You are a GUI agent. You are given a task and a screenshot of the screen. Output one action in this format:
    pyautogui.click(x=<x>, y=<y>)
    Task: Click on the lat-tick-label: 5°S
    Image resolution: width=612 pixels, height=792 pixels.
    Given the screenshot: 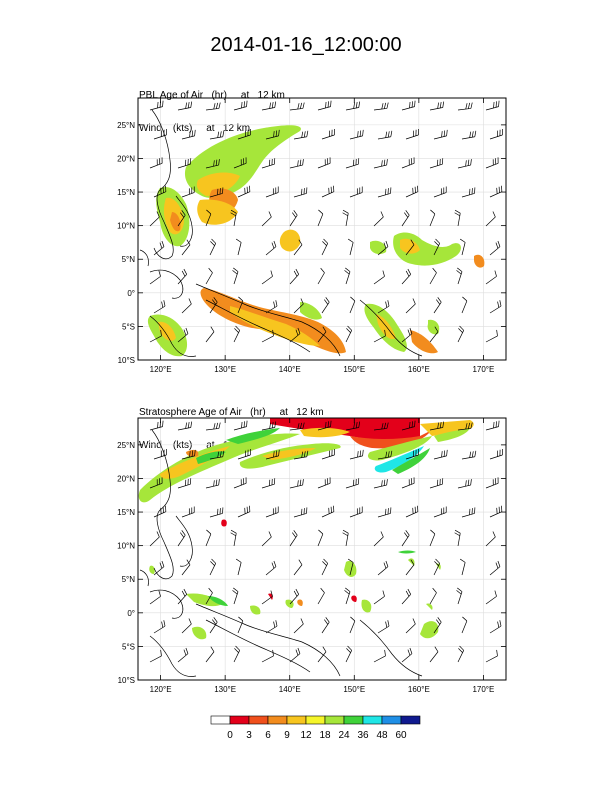 What is the action you would take?
    pyautogui.click(x=128, y=646)
    